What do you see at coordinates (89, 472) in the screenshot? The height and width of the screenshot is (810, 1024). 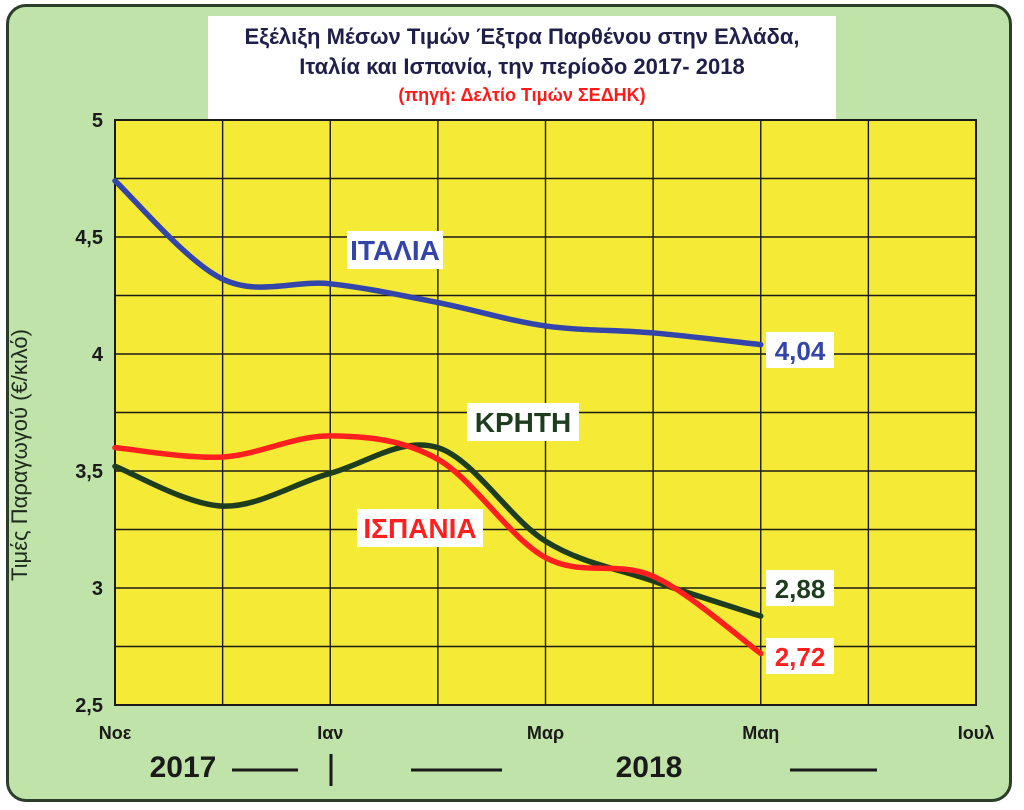 I see `y-tick-label: 3,5` at bounding box center [89, 472].